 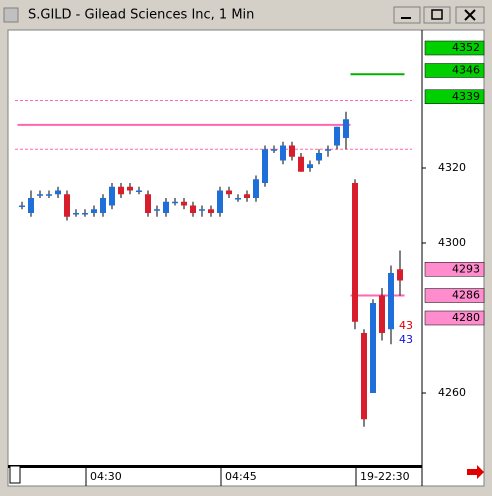 What do you see at coordinates (241, 476) in the screenshot?
I see `x-tick-label: 04:45` at bounding box center [241, 476].